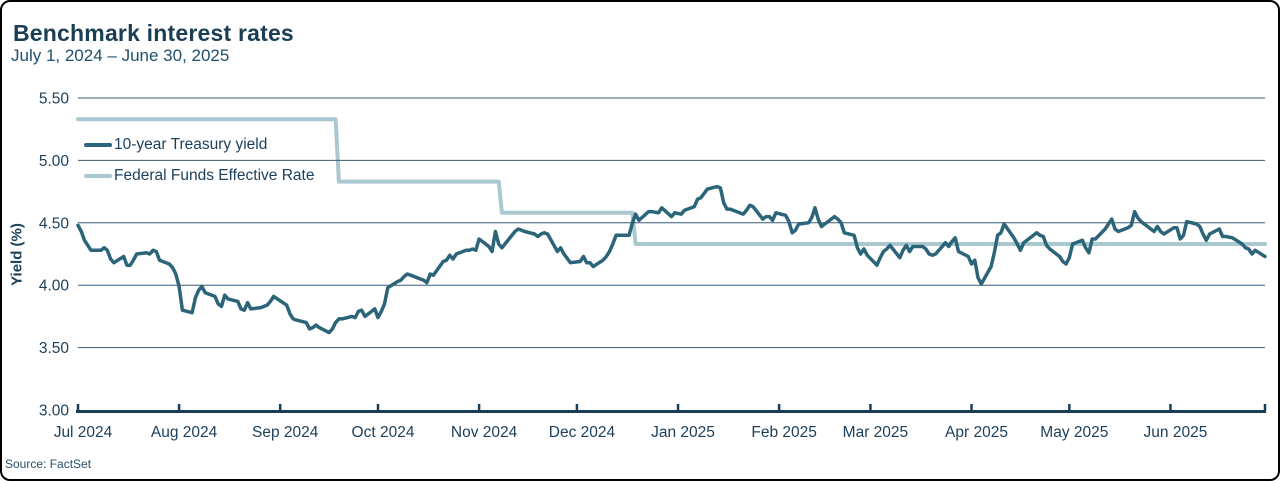  I want to click on legend-label-treasury: 10-year Treasury yield, so click(191, 144).